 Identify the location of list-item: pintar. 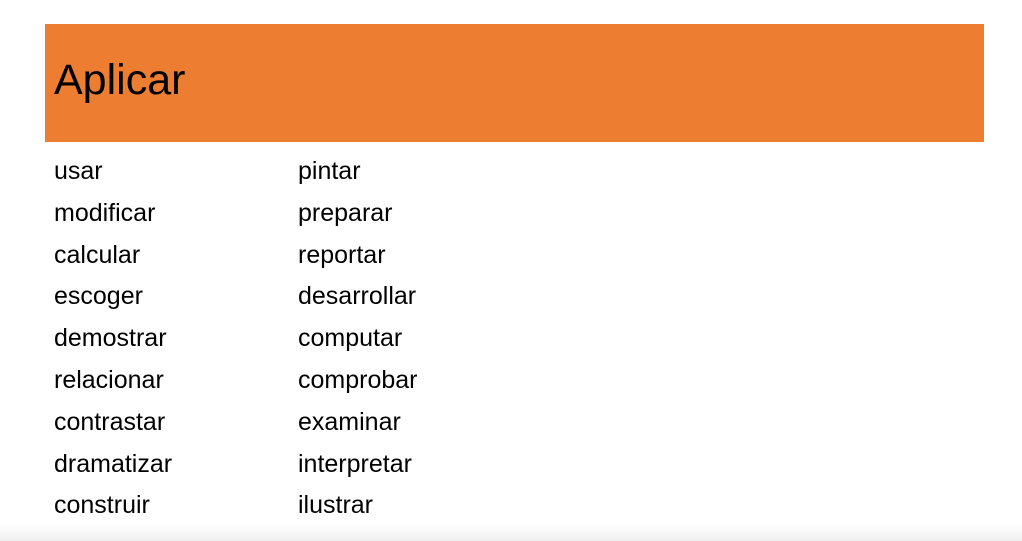
(329, 171).